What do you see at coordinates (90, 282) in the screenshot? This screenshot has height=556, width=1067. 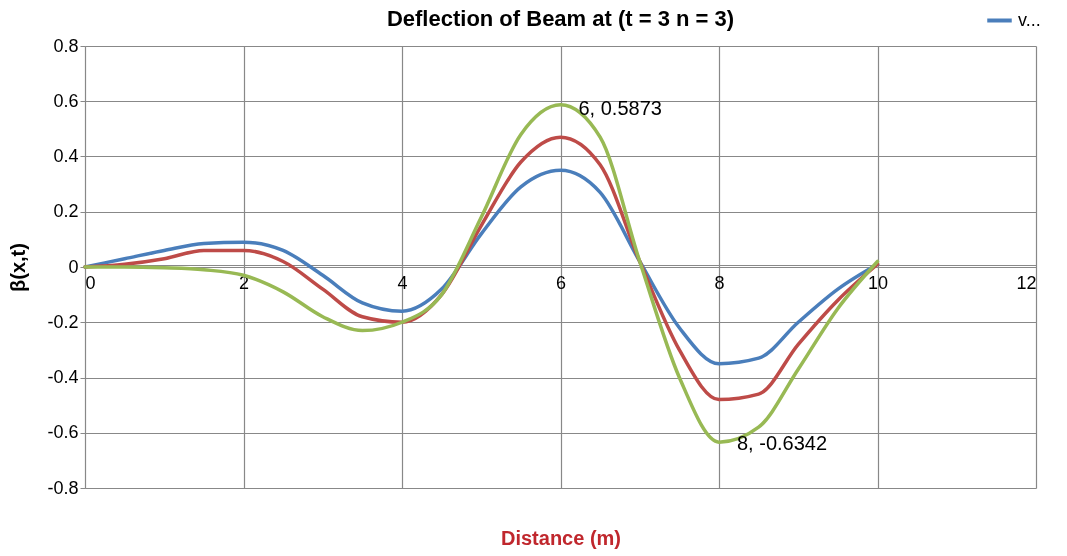 I see `x-tick-label: 0` at bounding box center [90, 282].